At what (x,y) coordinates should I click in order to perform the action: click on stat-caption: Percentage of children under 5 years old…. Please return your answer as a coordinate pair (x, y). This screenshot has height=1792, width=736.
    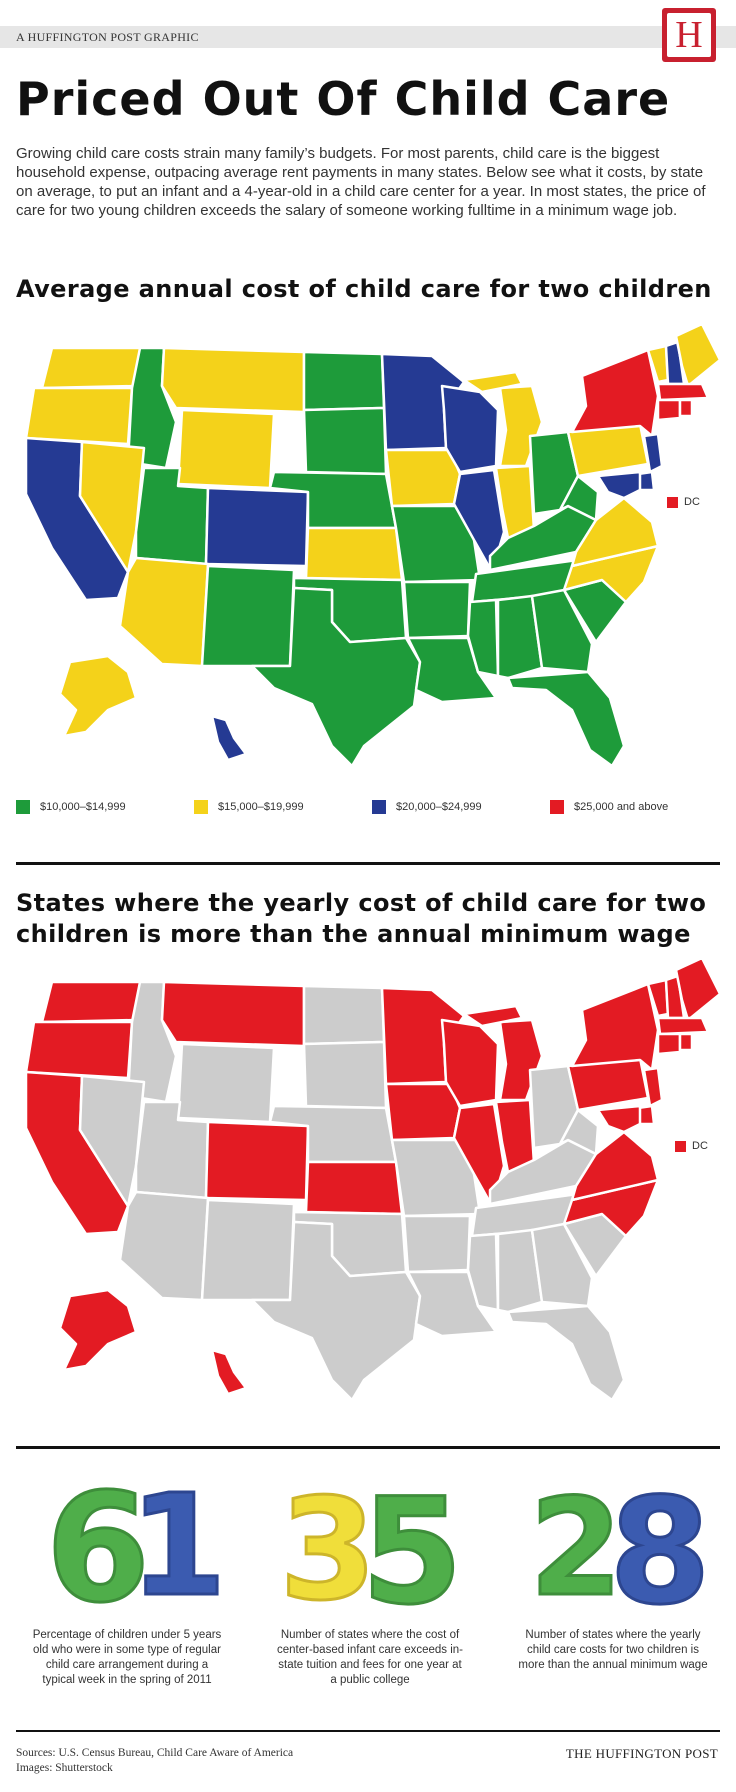
    Looking at the image, I should click on (127, 1657).